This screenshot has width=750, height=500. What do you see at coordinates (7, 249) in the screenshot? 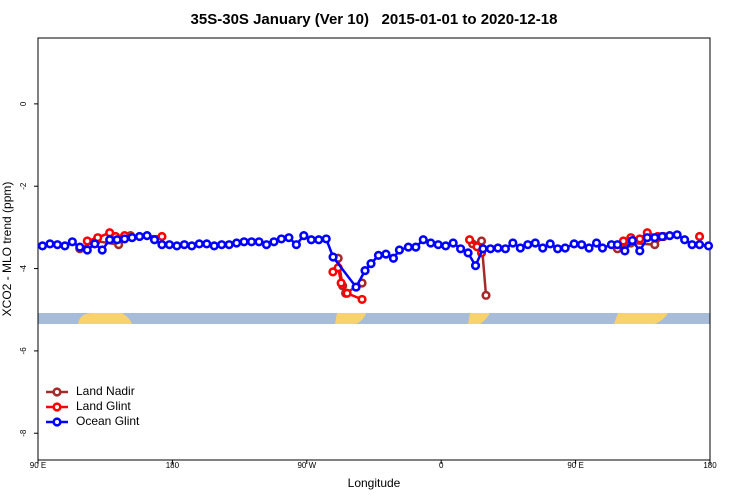
I see `y-axis-label: XCO2 - MLO trend (ppm)` at bounding box center [7, 249].